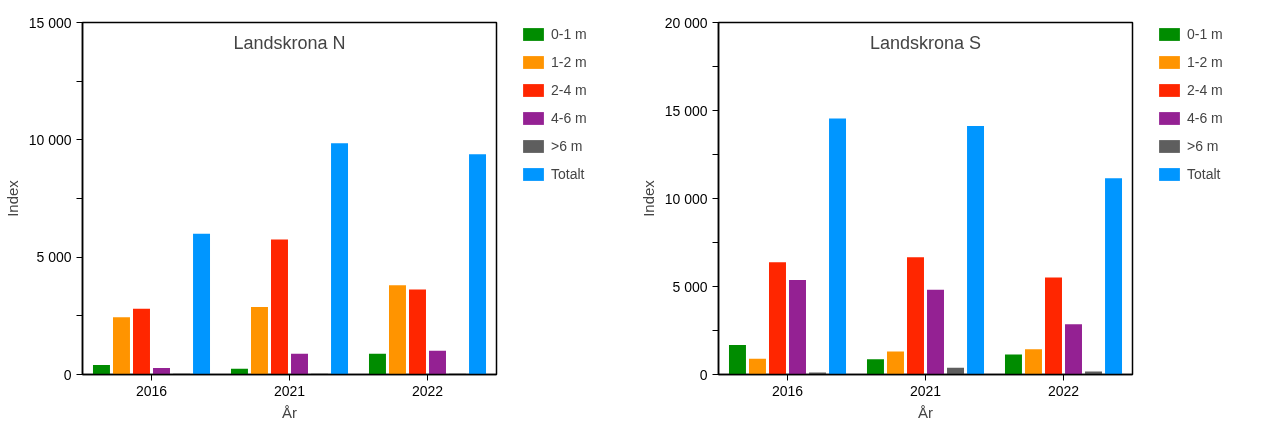  I want to click on y-tick-label: 20 000, so click(686, 22).